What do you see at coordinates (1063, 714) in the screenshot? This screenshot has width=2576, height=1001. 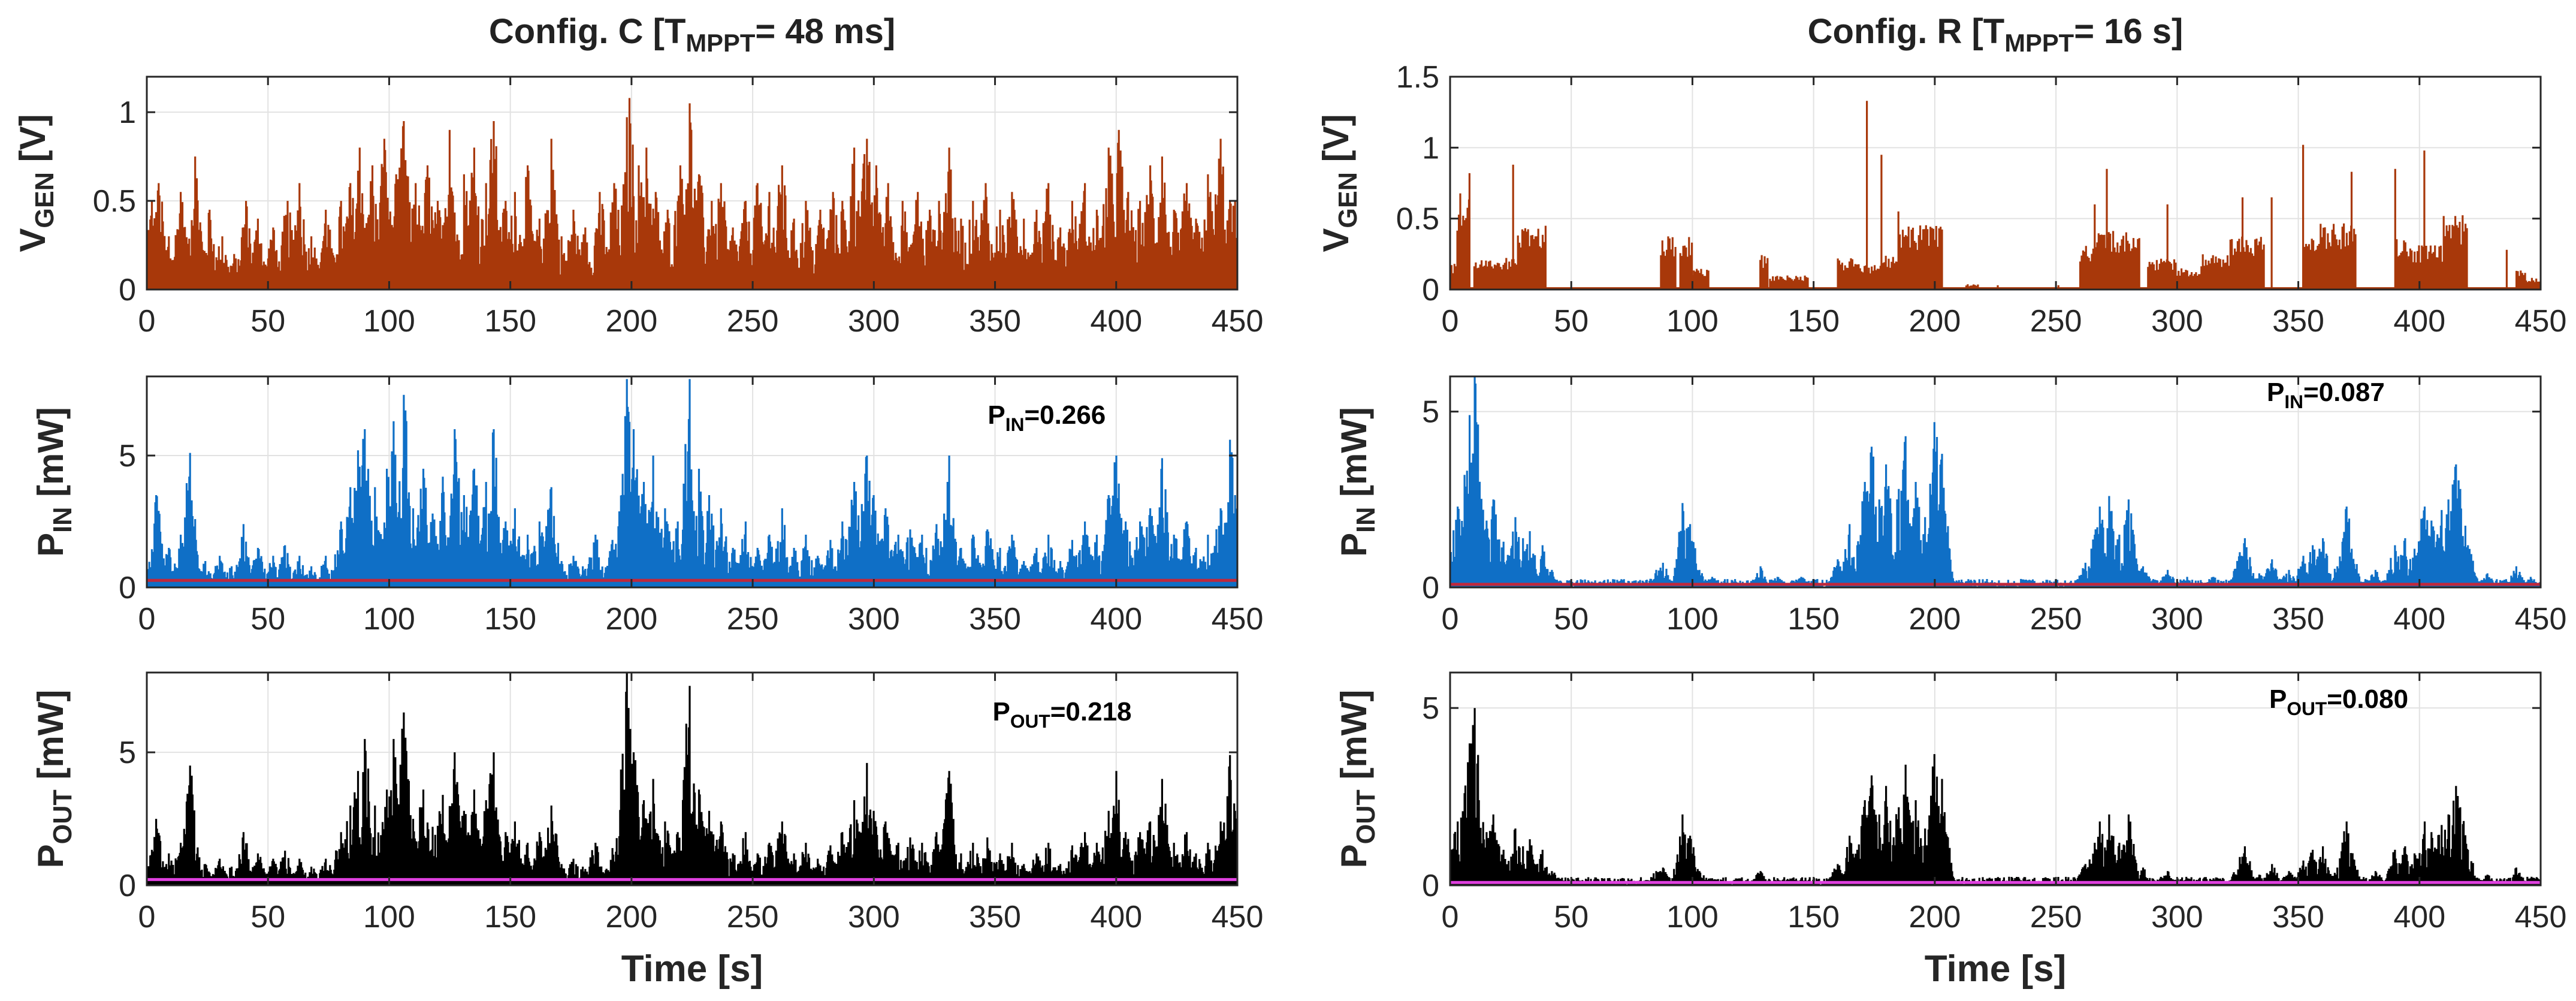 I see `average-annotation: POUT=0.218` at bounding box center [1063, 714].